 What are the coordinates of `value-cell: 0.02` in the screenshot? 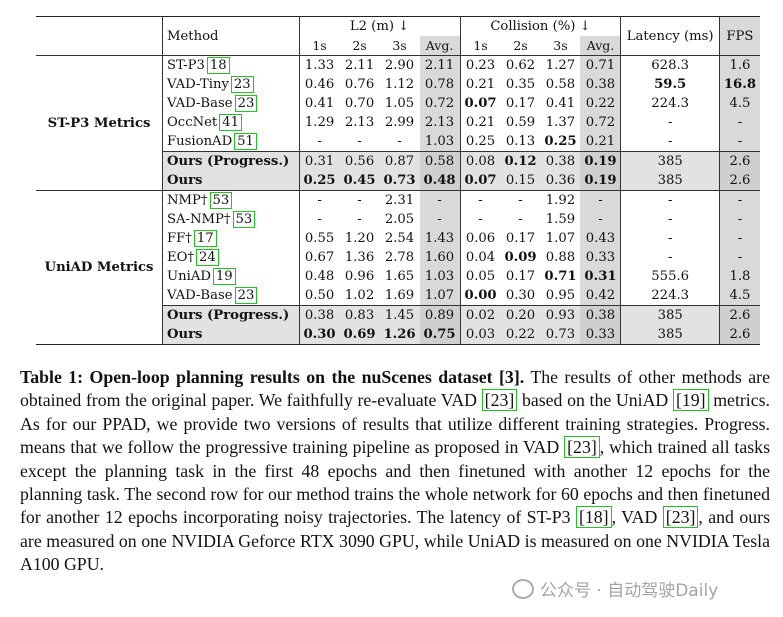 It's located at (480, 316).